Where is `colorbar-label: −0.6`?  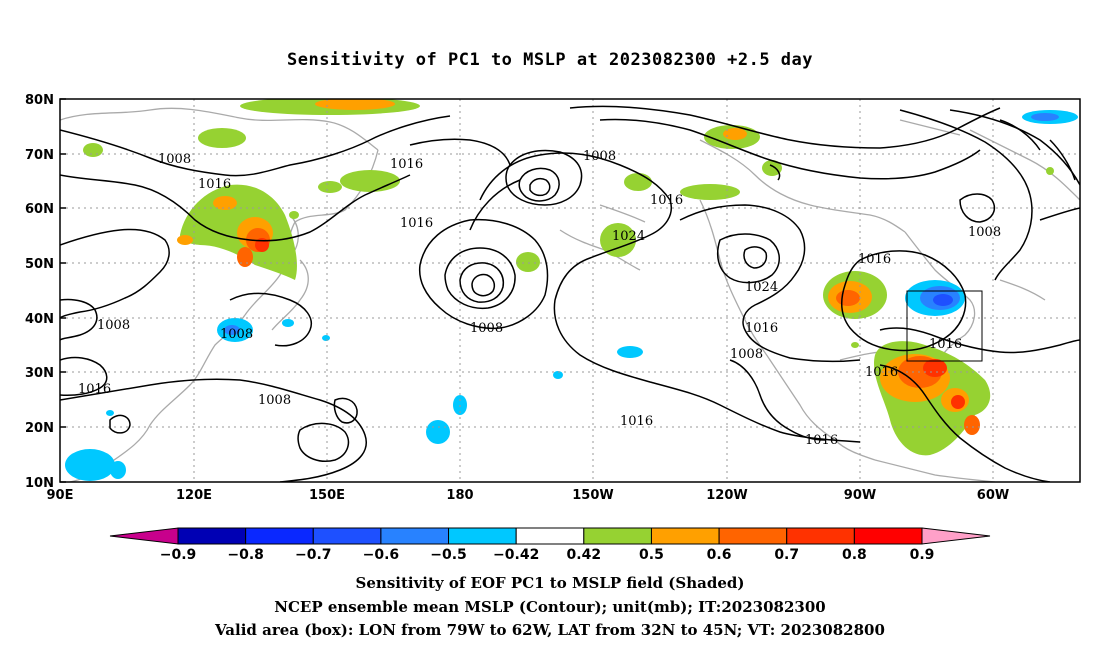
colorbar-label: −0.6 is located at coordinates (381, 555).